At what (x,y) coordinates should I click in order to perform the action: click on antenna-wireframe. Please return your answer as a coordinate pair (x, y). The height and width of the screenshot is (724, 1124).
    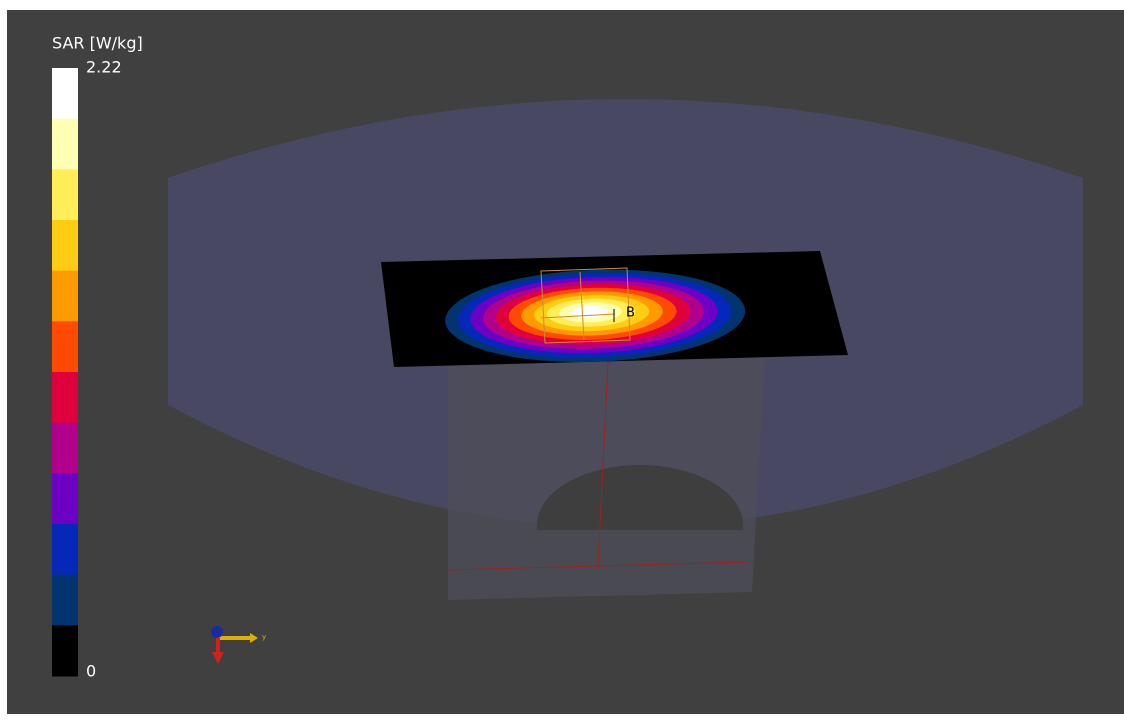
    Looking at the image, I should click on (585, 305).